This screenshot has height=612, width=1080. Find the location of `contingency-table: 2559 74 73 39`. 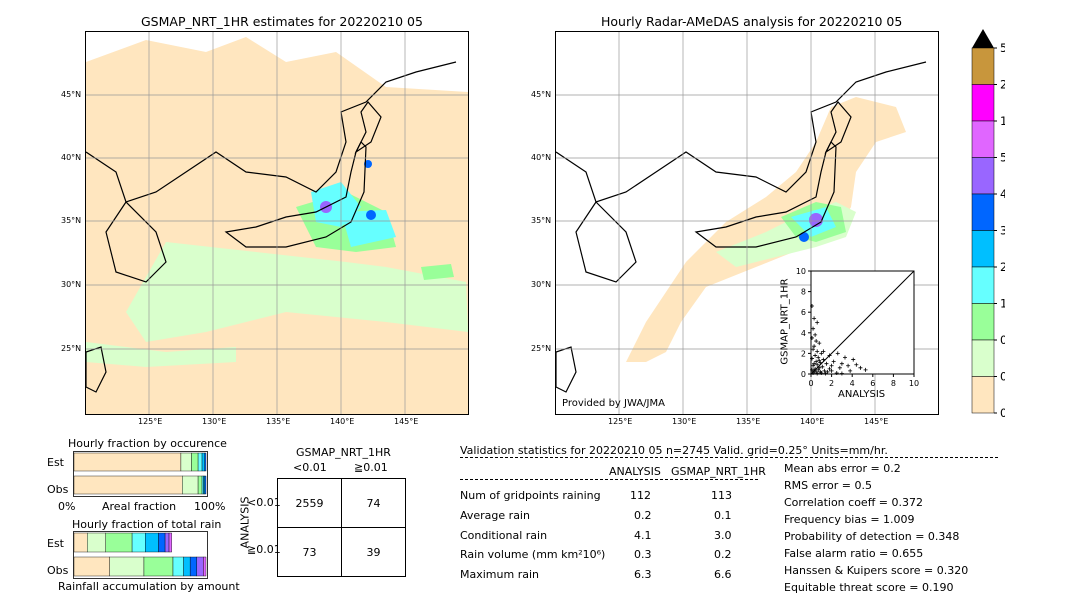

contingency-table: 2559 74 73 39 is located at coordinates (341, 527).